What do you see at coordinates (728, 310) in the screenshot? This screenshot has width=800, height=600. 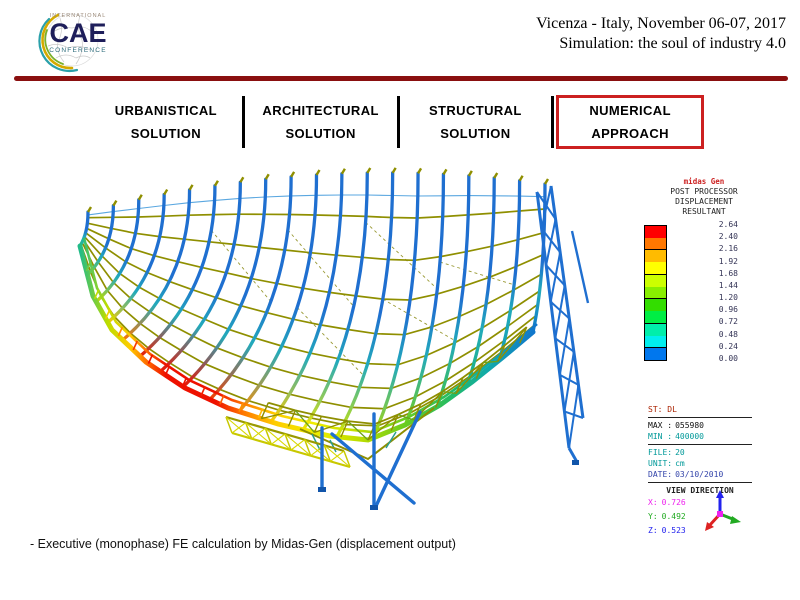 I see `colorbar-label: 0.96` at bounding box center [728, 310].